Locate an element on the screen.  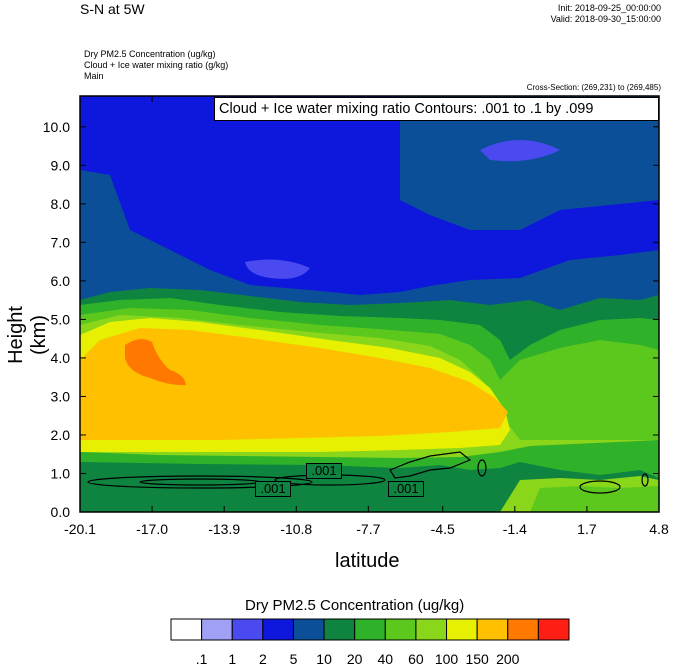
init-time: Init: 2018-09-25_00:00:00 is located at coordinates (609, 8).